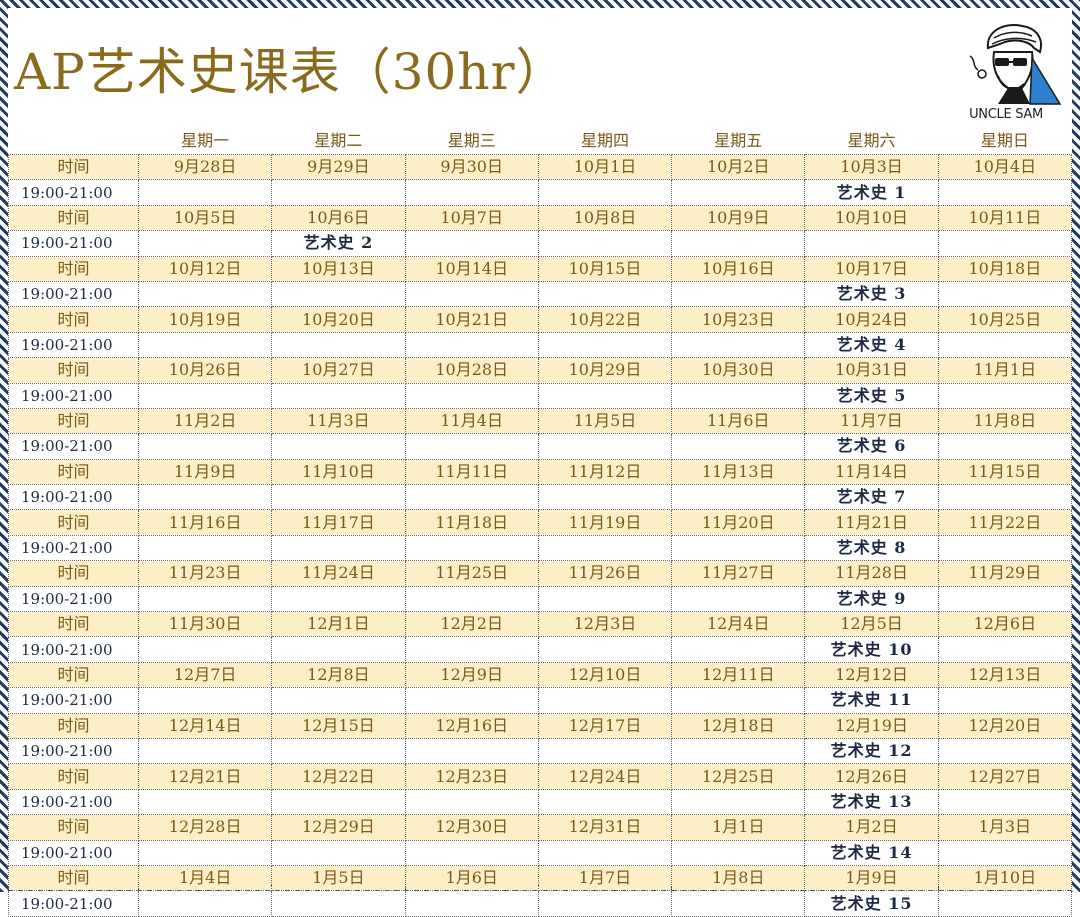  I want to click on date-cell: 12月17日, so click(605, 725).